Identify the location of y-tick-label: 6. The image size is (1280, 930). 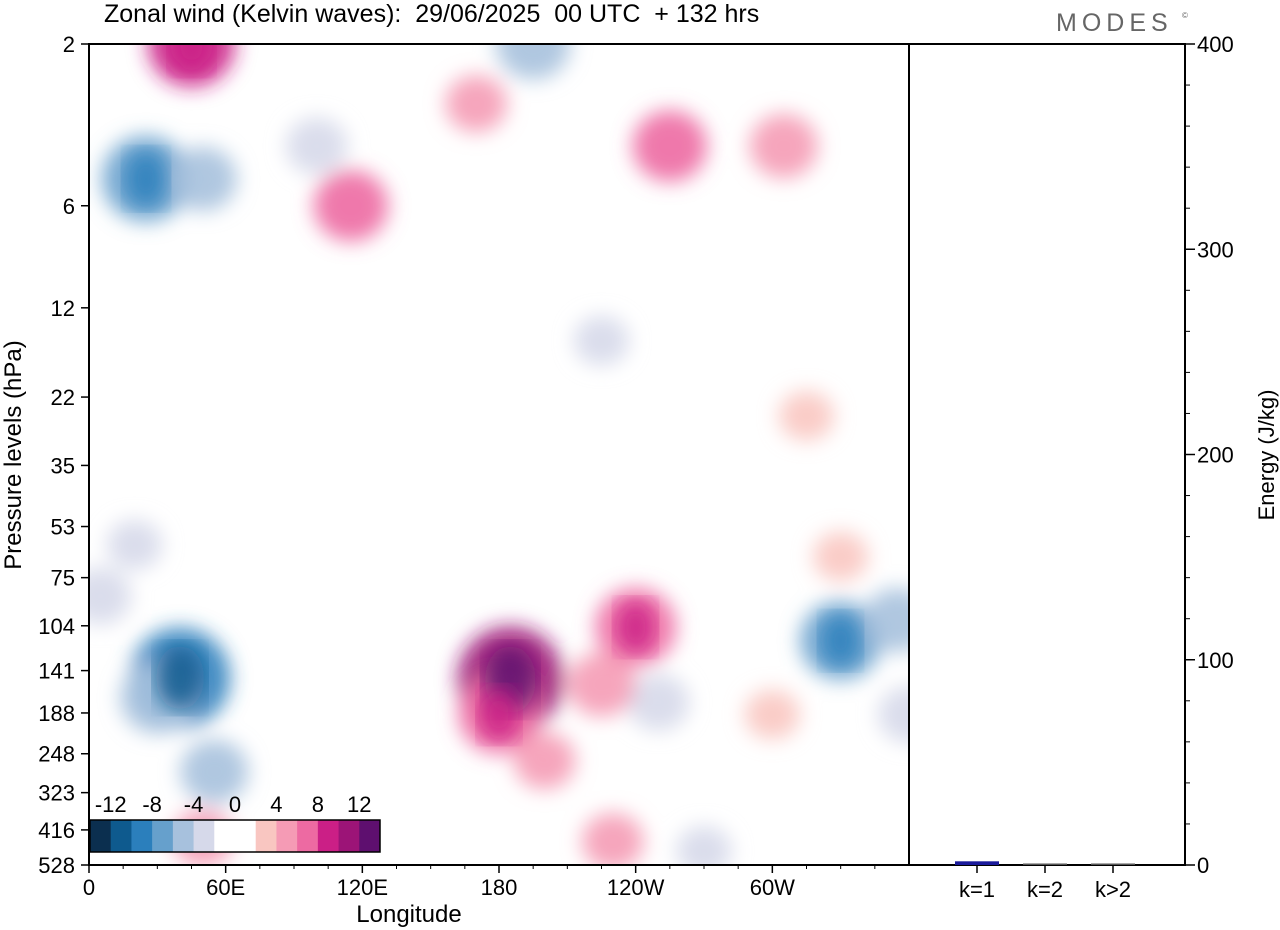
(69, 206).